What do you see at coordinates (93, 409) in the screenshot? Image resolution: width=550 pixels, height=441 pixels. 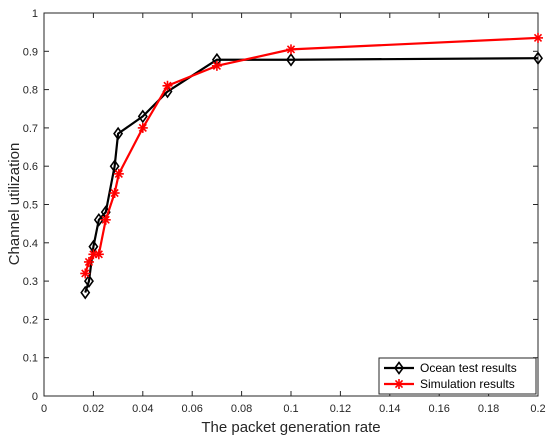 I see `x-tick-label: 0.02` at bounding box center [93, 409].